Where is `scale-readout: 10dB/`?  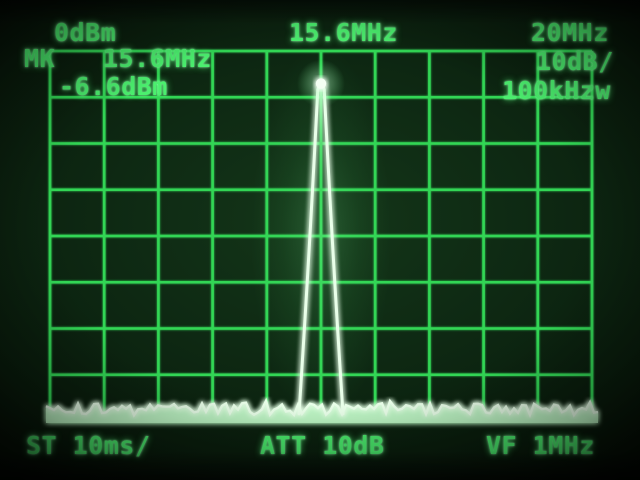 scale-readout: 10dB/ is located at coordinates (575, 61).